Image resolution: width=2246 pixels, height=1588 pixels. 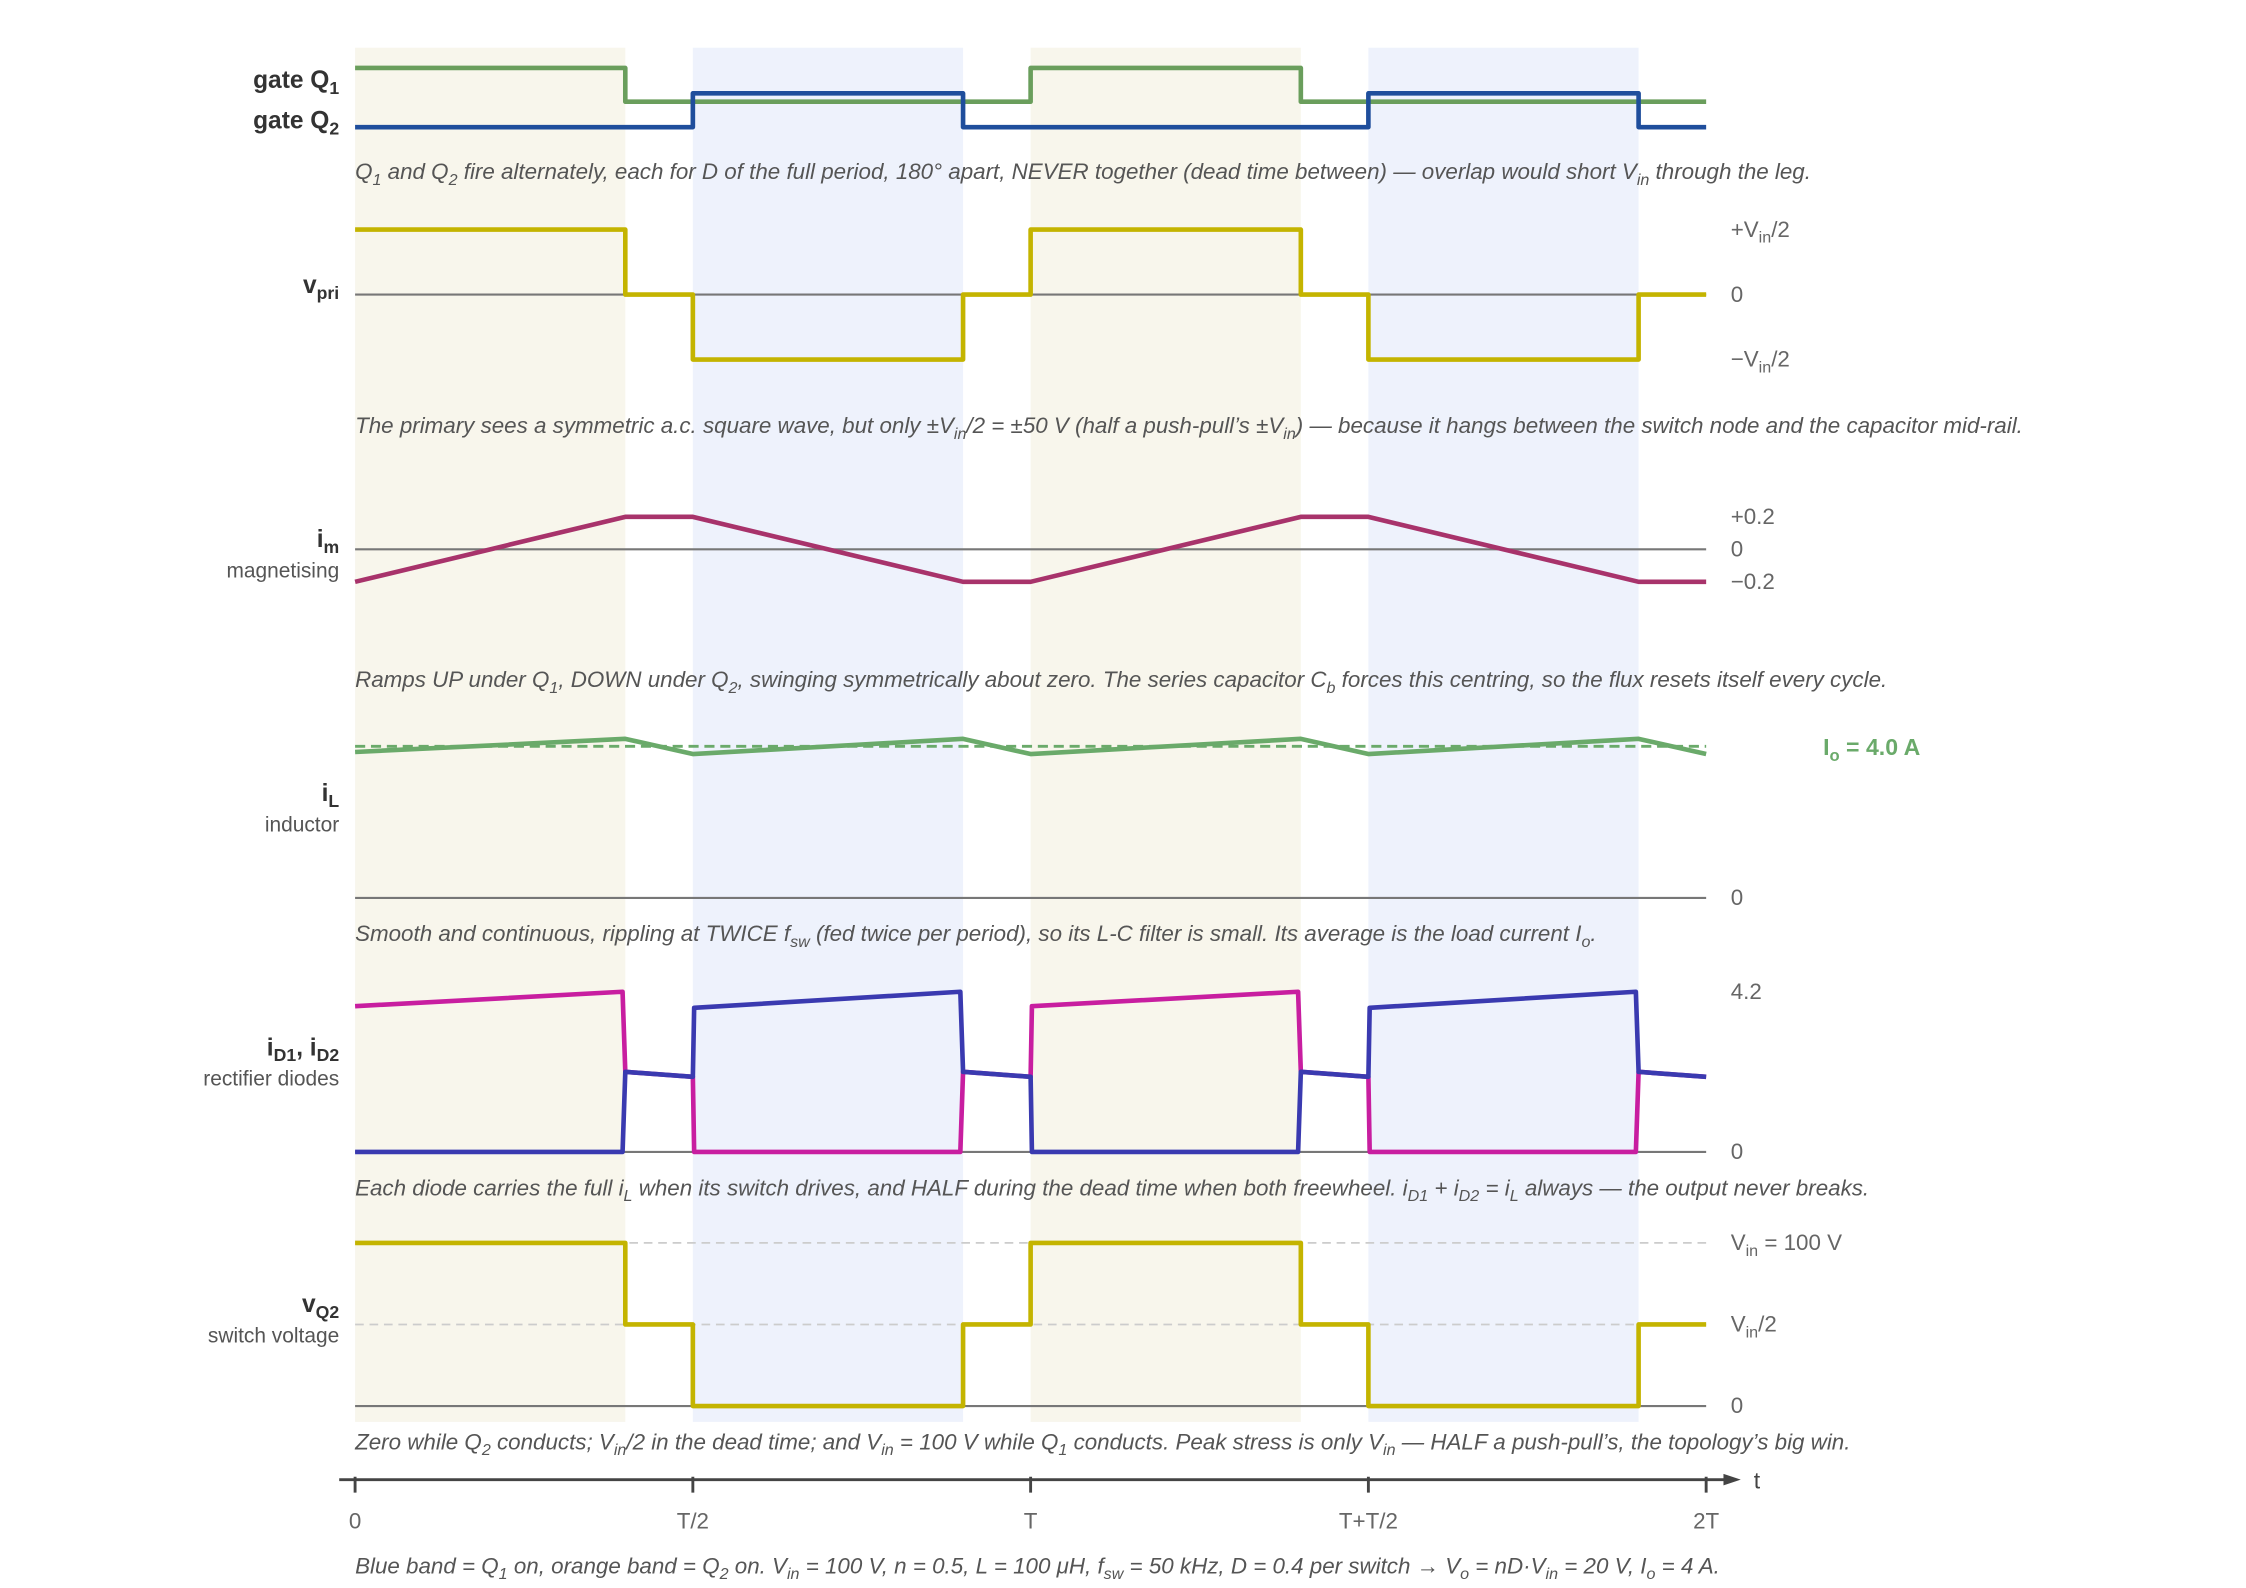 What do you see at coordinates (321, 287) in the screenshot?
I see `panel-label: vpri` at bounding box center [321, 287].